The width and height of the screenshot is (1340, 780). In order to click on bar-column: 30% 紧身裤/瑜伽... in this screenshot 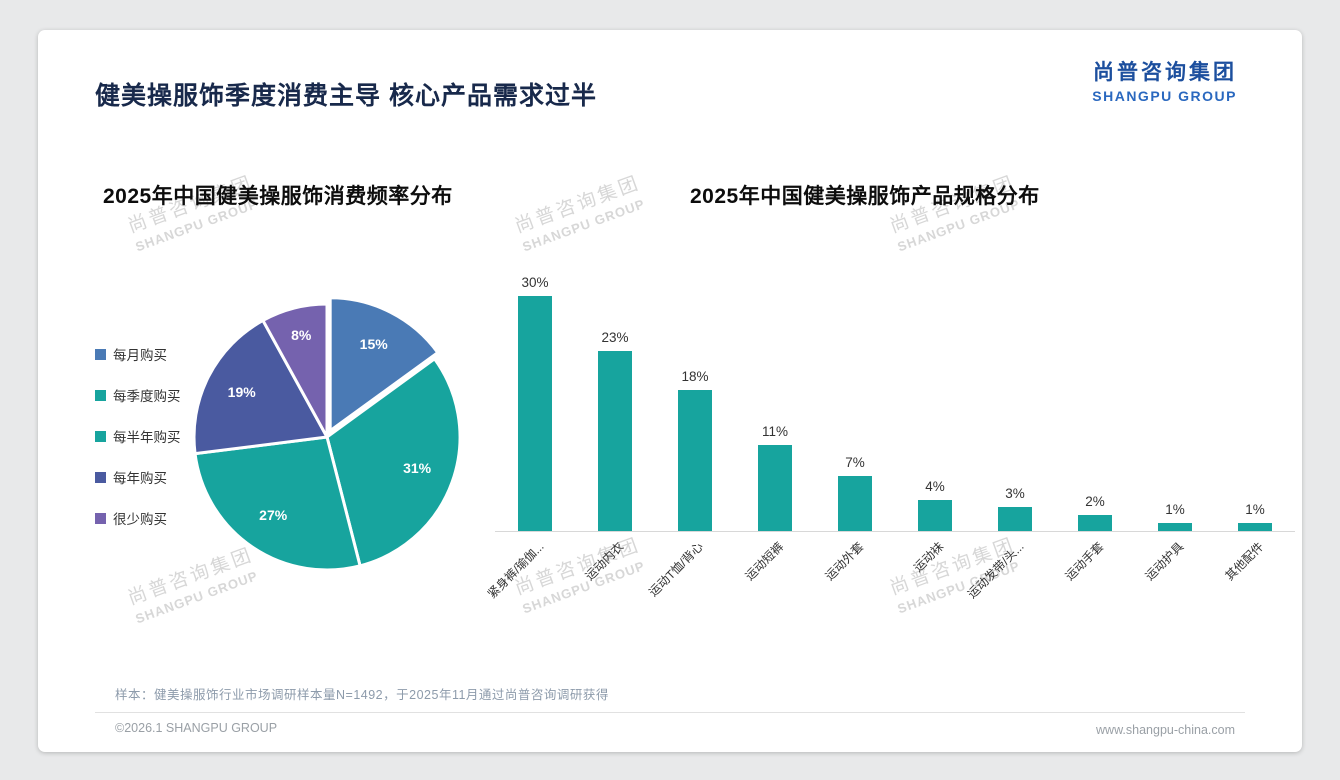, I will do `click(530, 436)`.